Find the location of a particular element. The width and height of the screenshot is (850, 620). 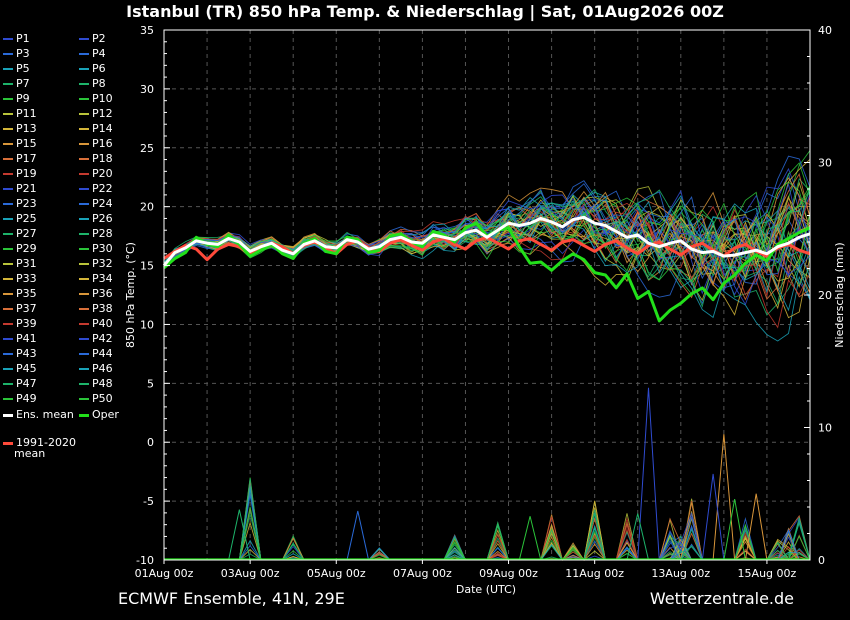

member-precip-p9 is located at coordinates (487, 522).